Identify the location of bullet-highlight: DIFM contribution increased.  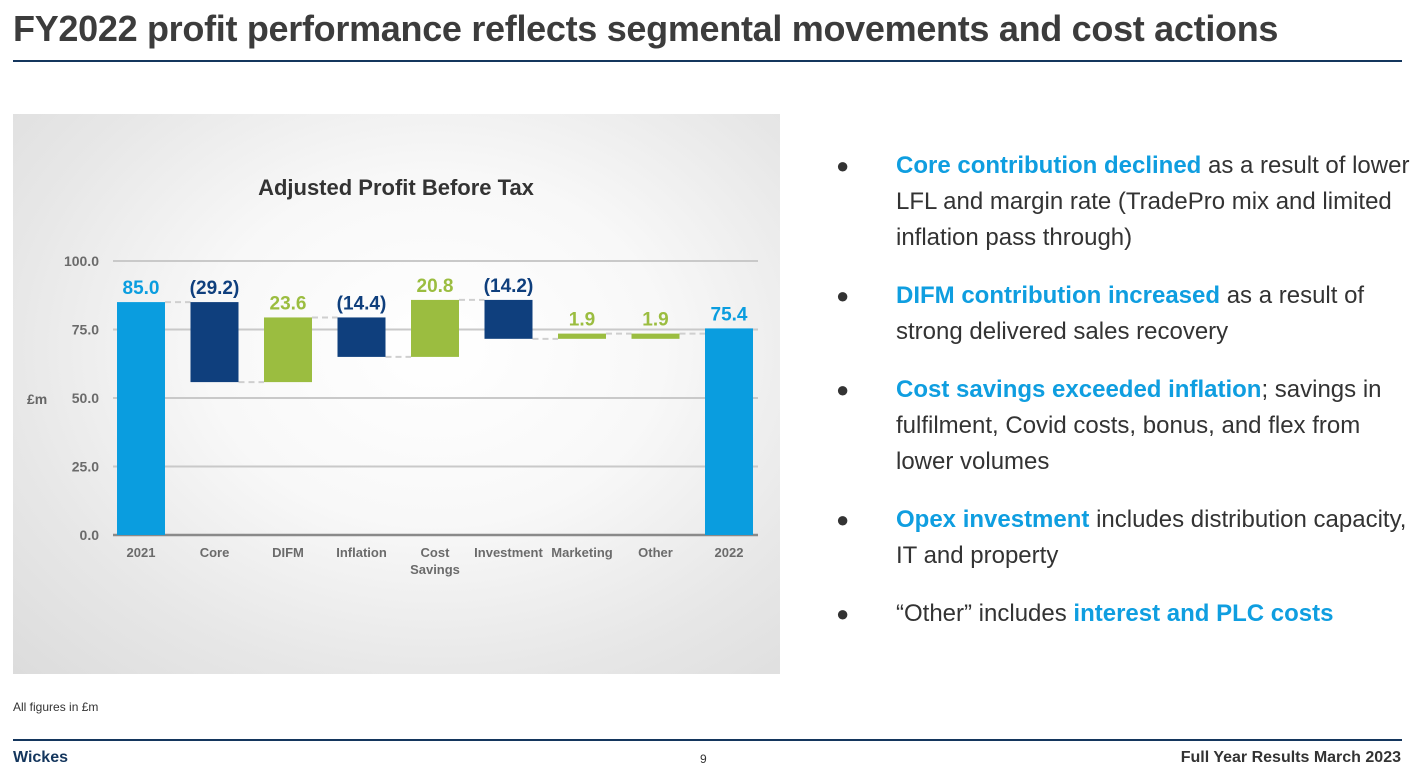
(1058, 295).